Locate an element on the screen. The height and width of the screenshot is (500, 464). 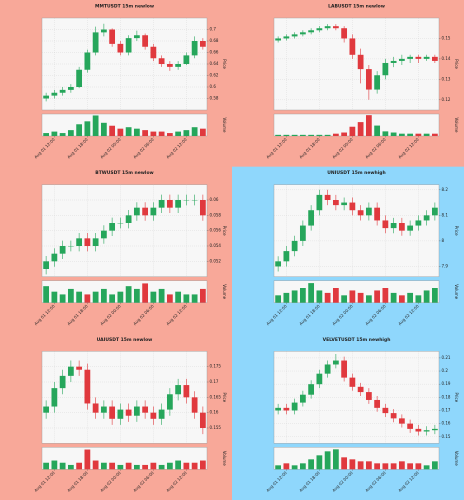
y-tick-label: 0.13 is located at coordinates (446, 78).